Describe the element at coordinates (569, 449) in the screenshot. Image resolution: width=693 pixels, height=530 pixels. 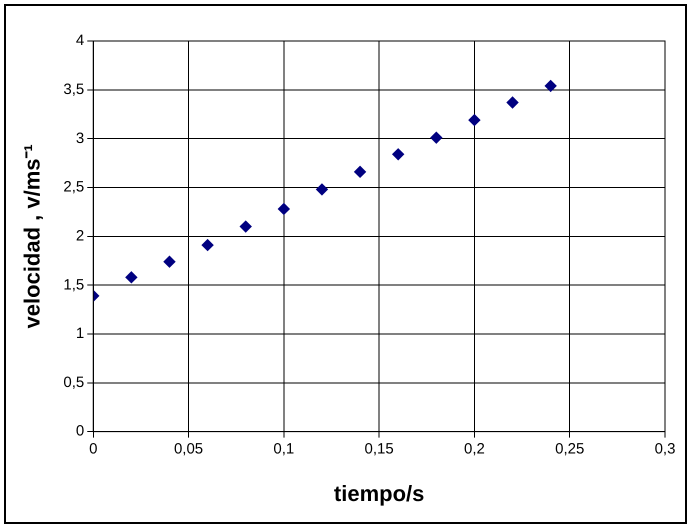
I see `x-tick-label: 0,25` at that location.